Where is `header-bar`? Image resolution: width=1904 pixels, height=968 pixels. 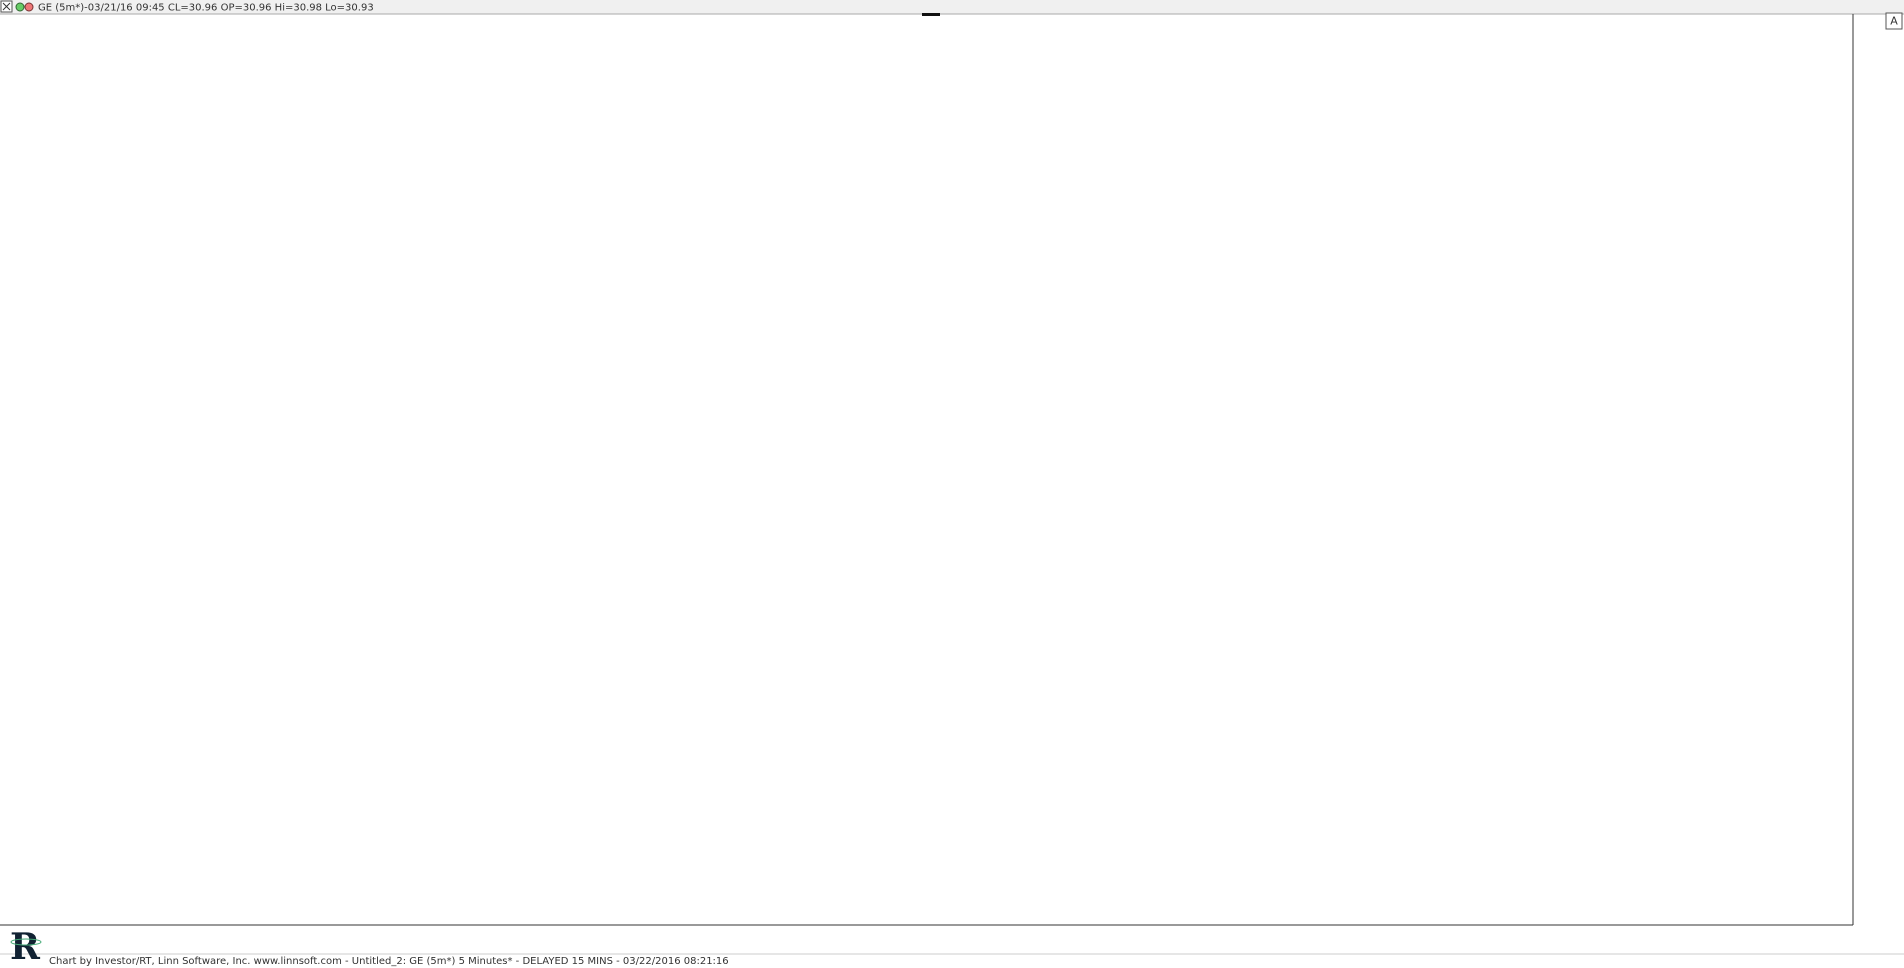 header-bar is located at coordinates (952, 7).